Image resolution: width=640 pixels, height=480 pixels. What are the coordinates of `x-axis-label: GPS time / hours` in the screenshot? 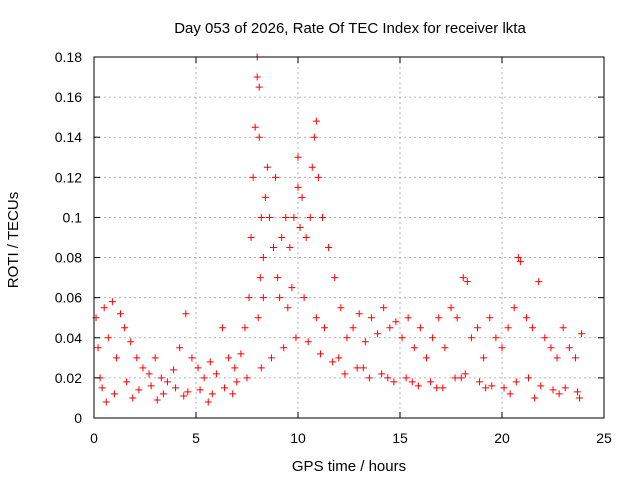 It's located at (349, 466).